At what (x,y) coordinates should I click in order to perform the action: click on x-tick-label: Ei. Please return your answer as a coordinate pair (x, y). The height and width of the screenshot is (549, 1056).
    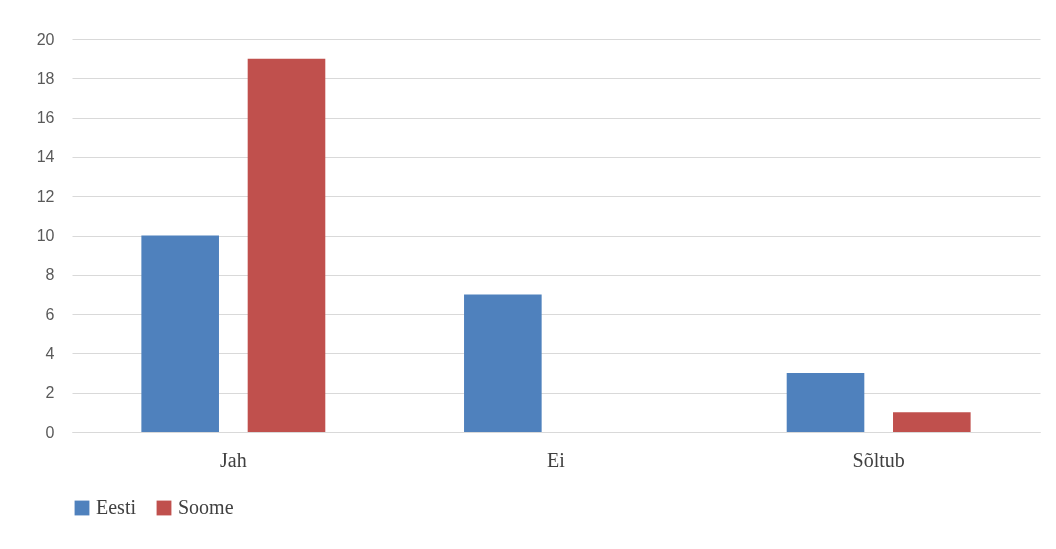
    Looking at the image, I should click on (556, 459).